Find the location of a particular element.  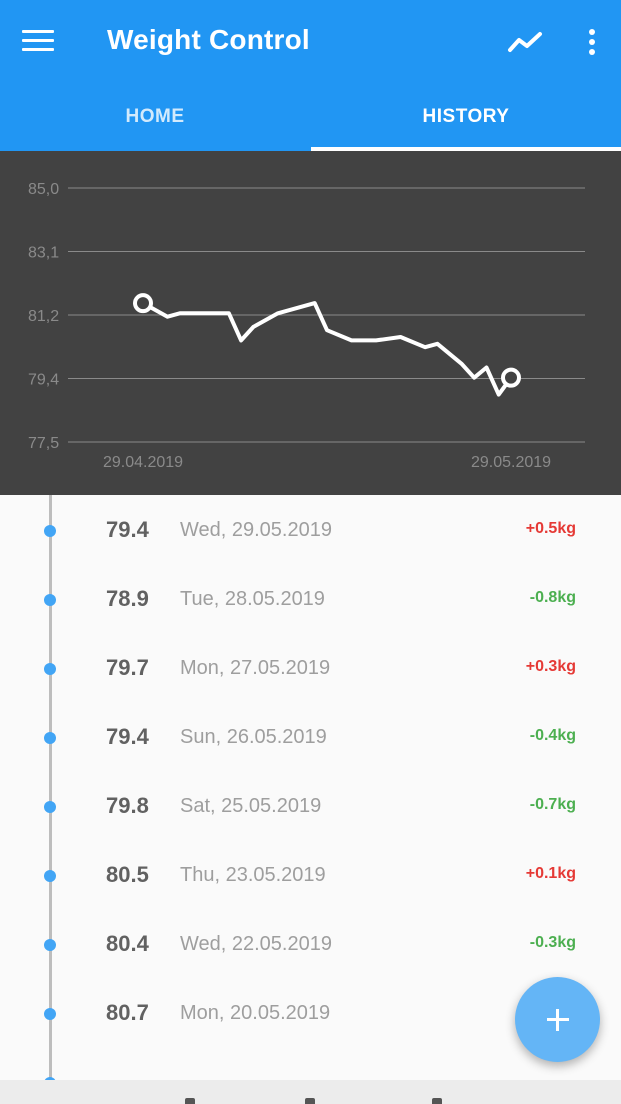

history-row: 80.4 Wed, 22.05.2019 -0.3kg is located at coordinates (310, 943).